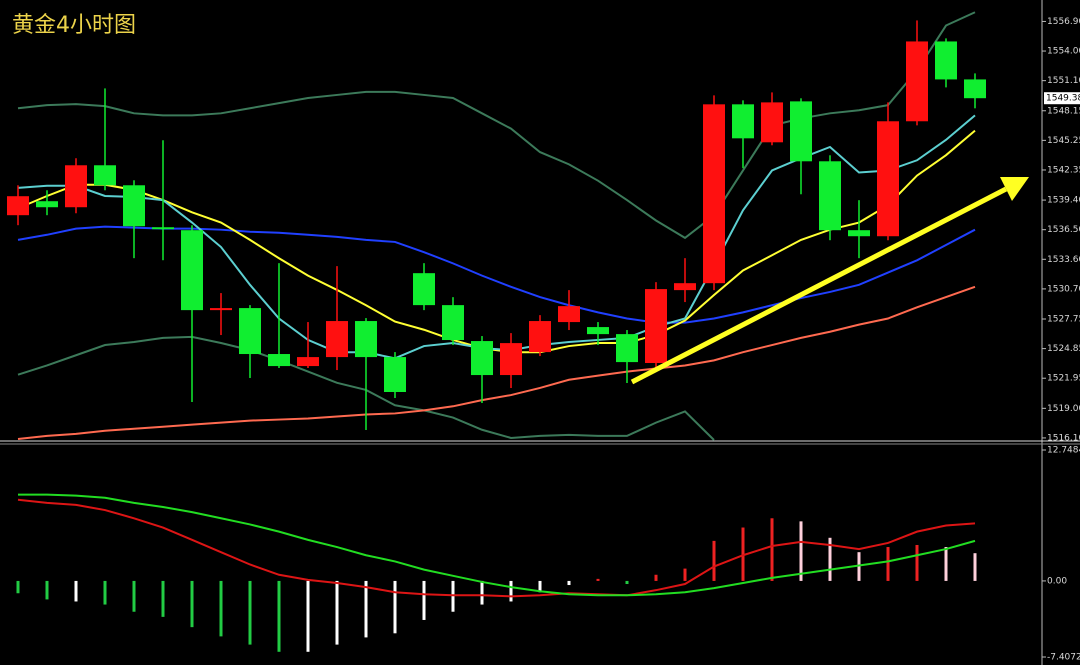 The height and width of the screenshot is (665, 1080). I want to click on trend-arrow, so click(829, 281).